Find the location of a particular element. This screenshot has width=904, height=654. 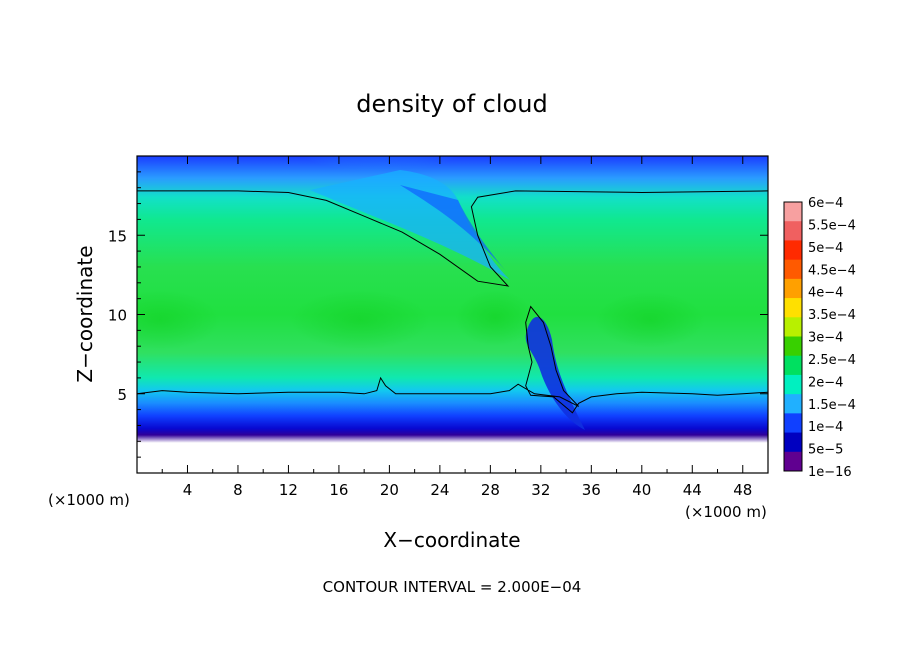

x-tick-label: 28 is located at coordinates (490, 490).